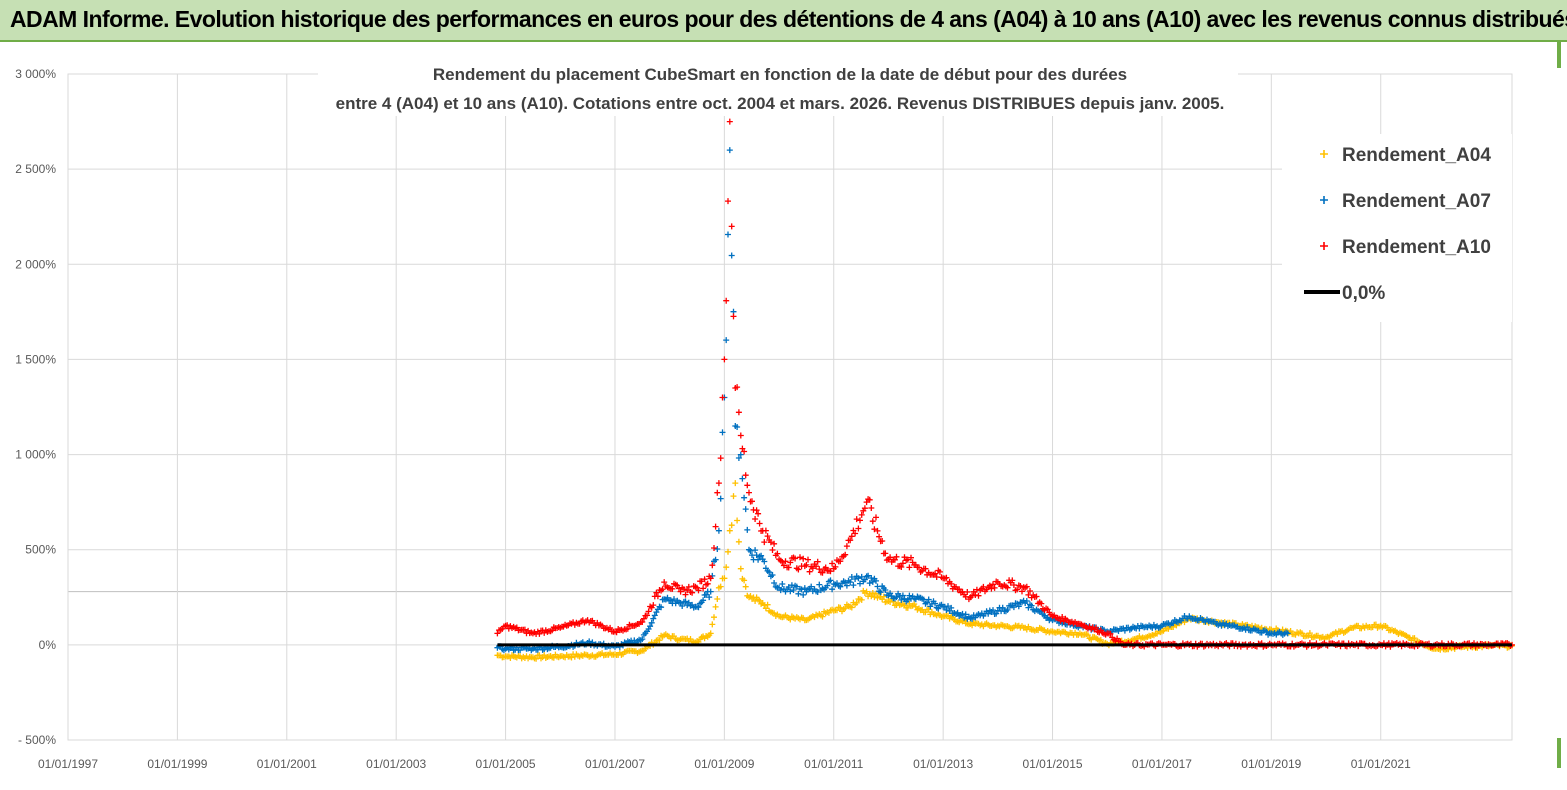  Describe the element at coordinates (1324, 200) in the screenshot. I see `legend-marker` at that location.